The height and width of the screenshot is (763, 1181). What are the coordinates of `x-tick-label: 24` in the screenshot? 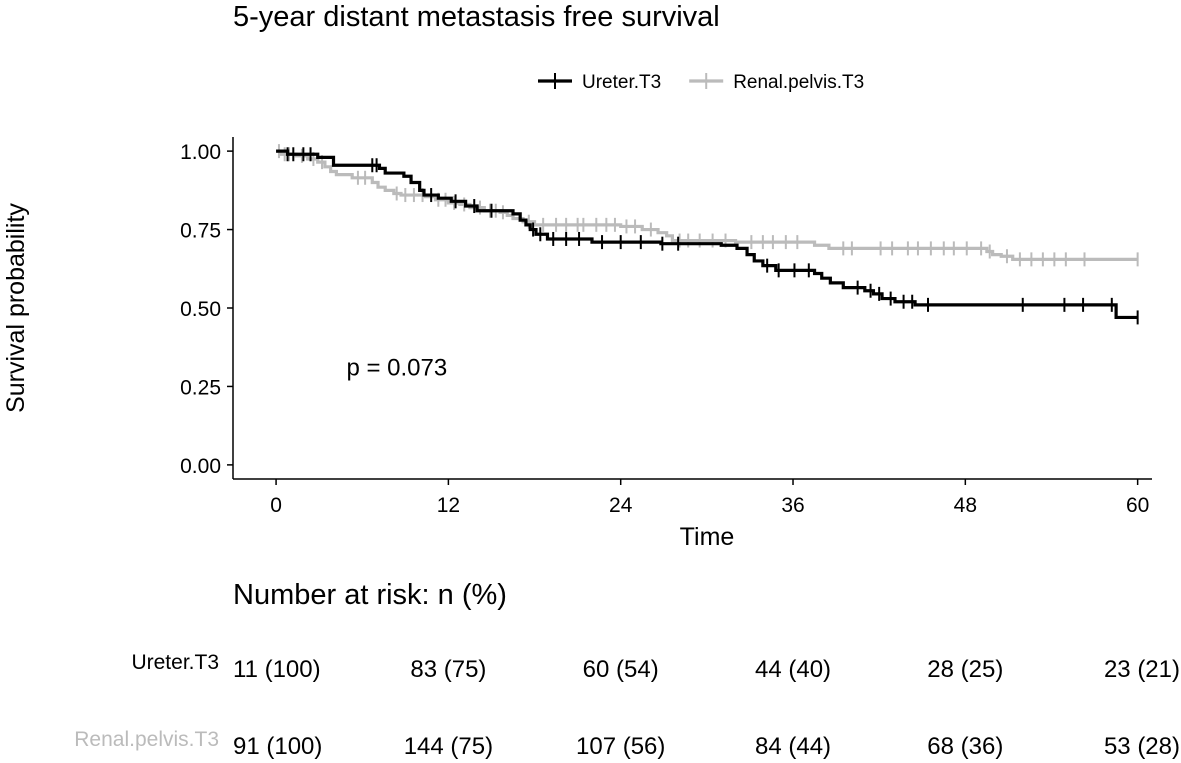 It's located at (621, 505).